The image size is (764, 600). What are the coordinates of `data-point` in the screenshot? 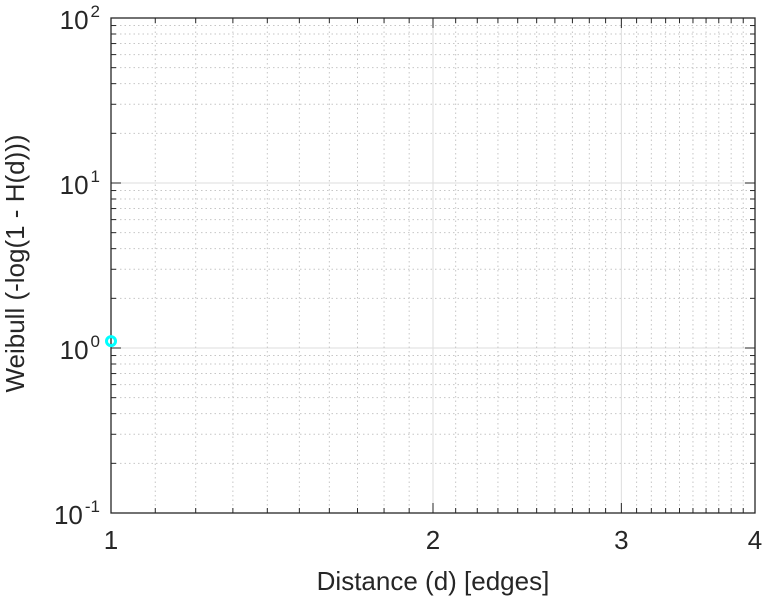 It's located at (111, 341).